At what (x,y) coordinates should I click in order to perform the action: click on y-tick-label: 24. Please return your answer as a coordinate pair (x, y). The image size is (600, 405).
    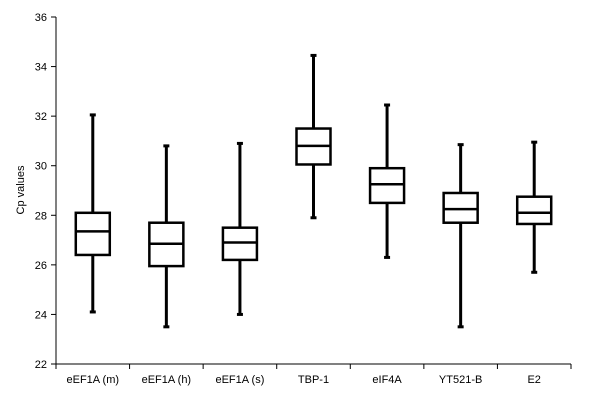
    Looking at the image, I should click on (41, 315).